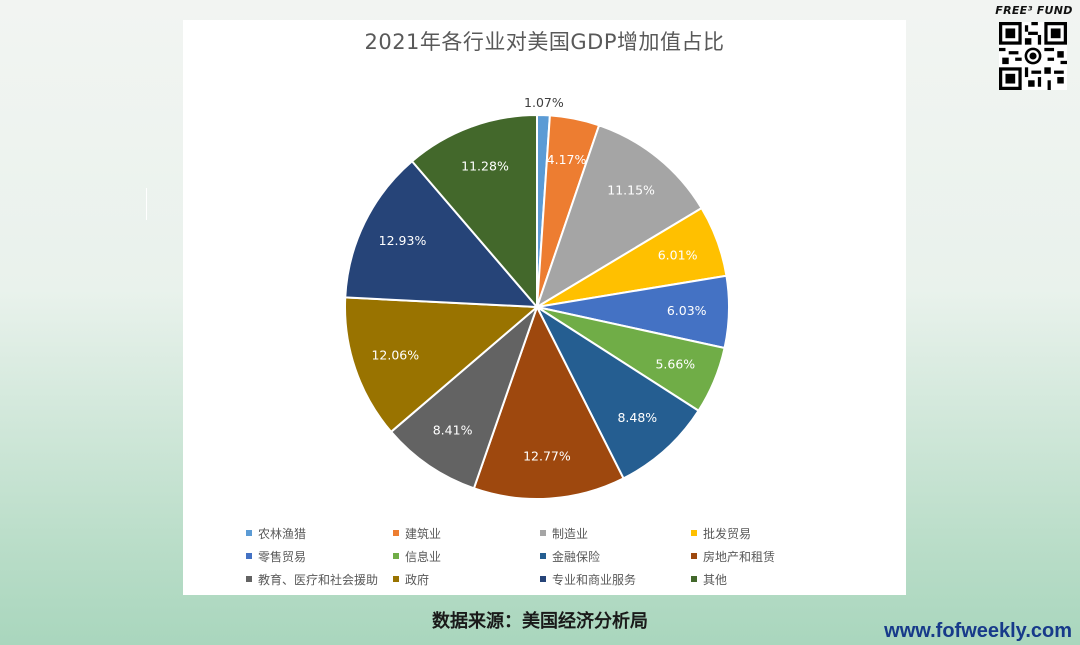 The height and width of the screenshot is (645, 1080). I want to click on slice-data-label: 6.03%, so click(687, 310).